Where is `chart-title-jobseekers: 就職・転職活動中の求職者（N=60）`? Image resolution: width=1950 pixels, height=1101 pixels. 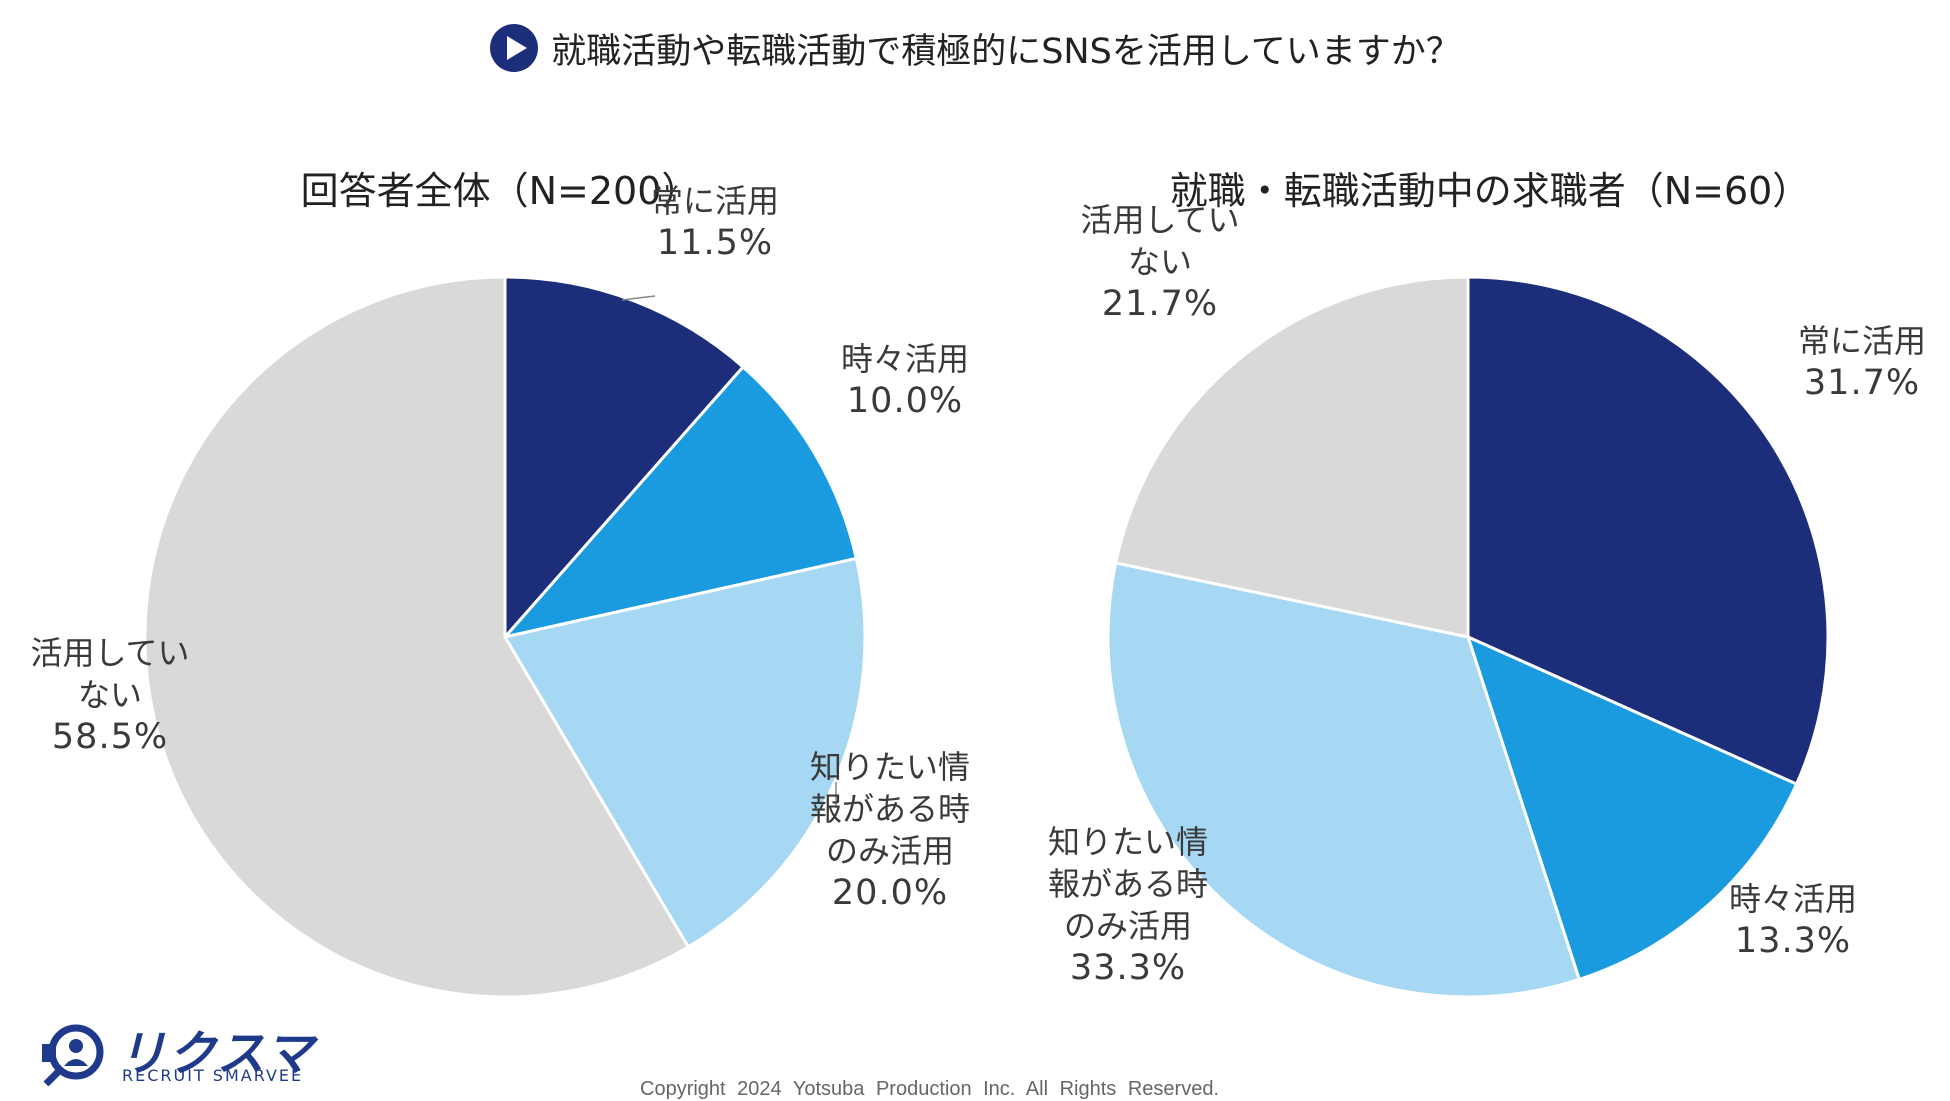
chart-title-jobseekers: 就職・転職活動中の求職者（N=60） is located at coordinates (1490, 191).